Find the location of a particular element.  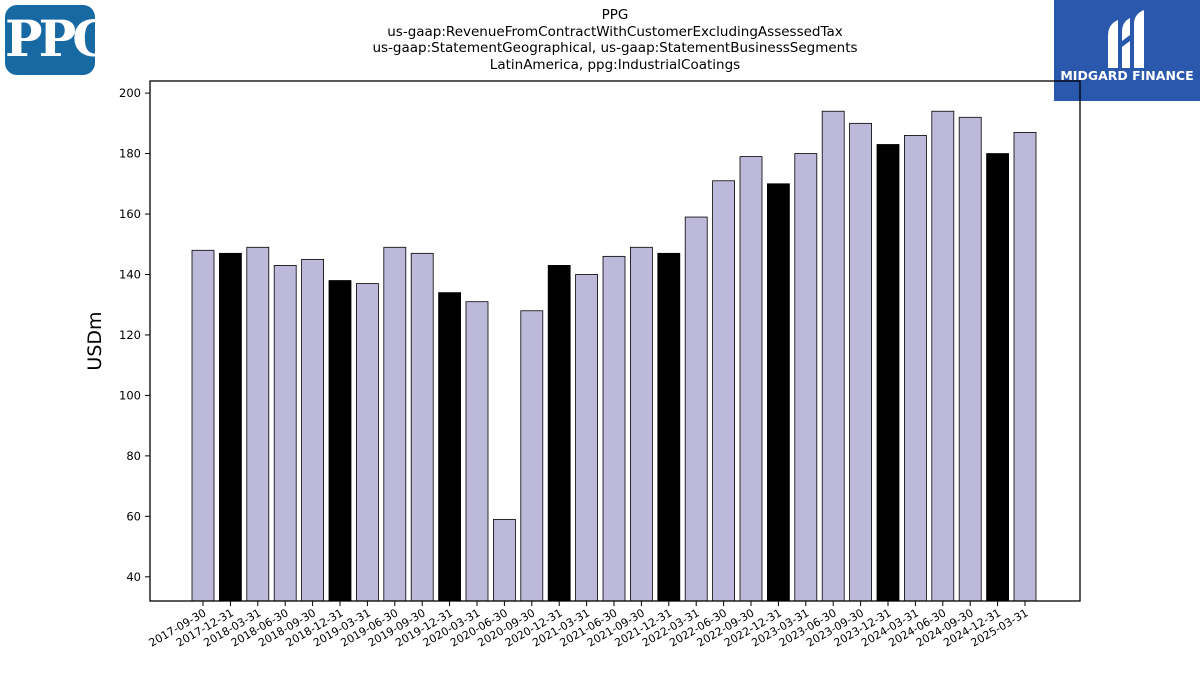

midgard-logo-text: MIDGARD FINANCE is located at coordinates (1127, 75).